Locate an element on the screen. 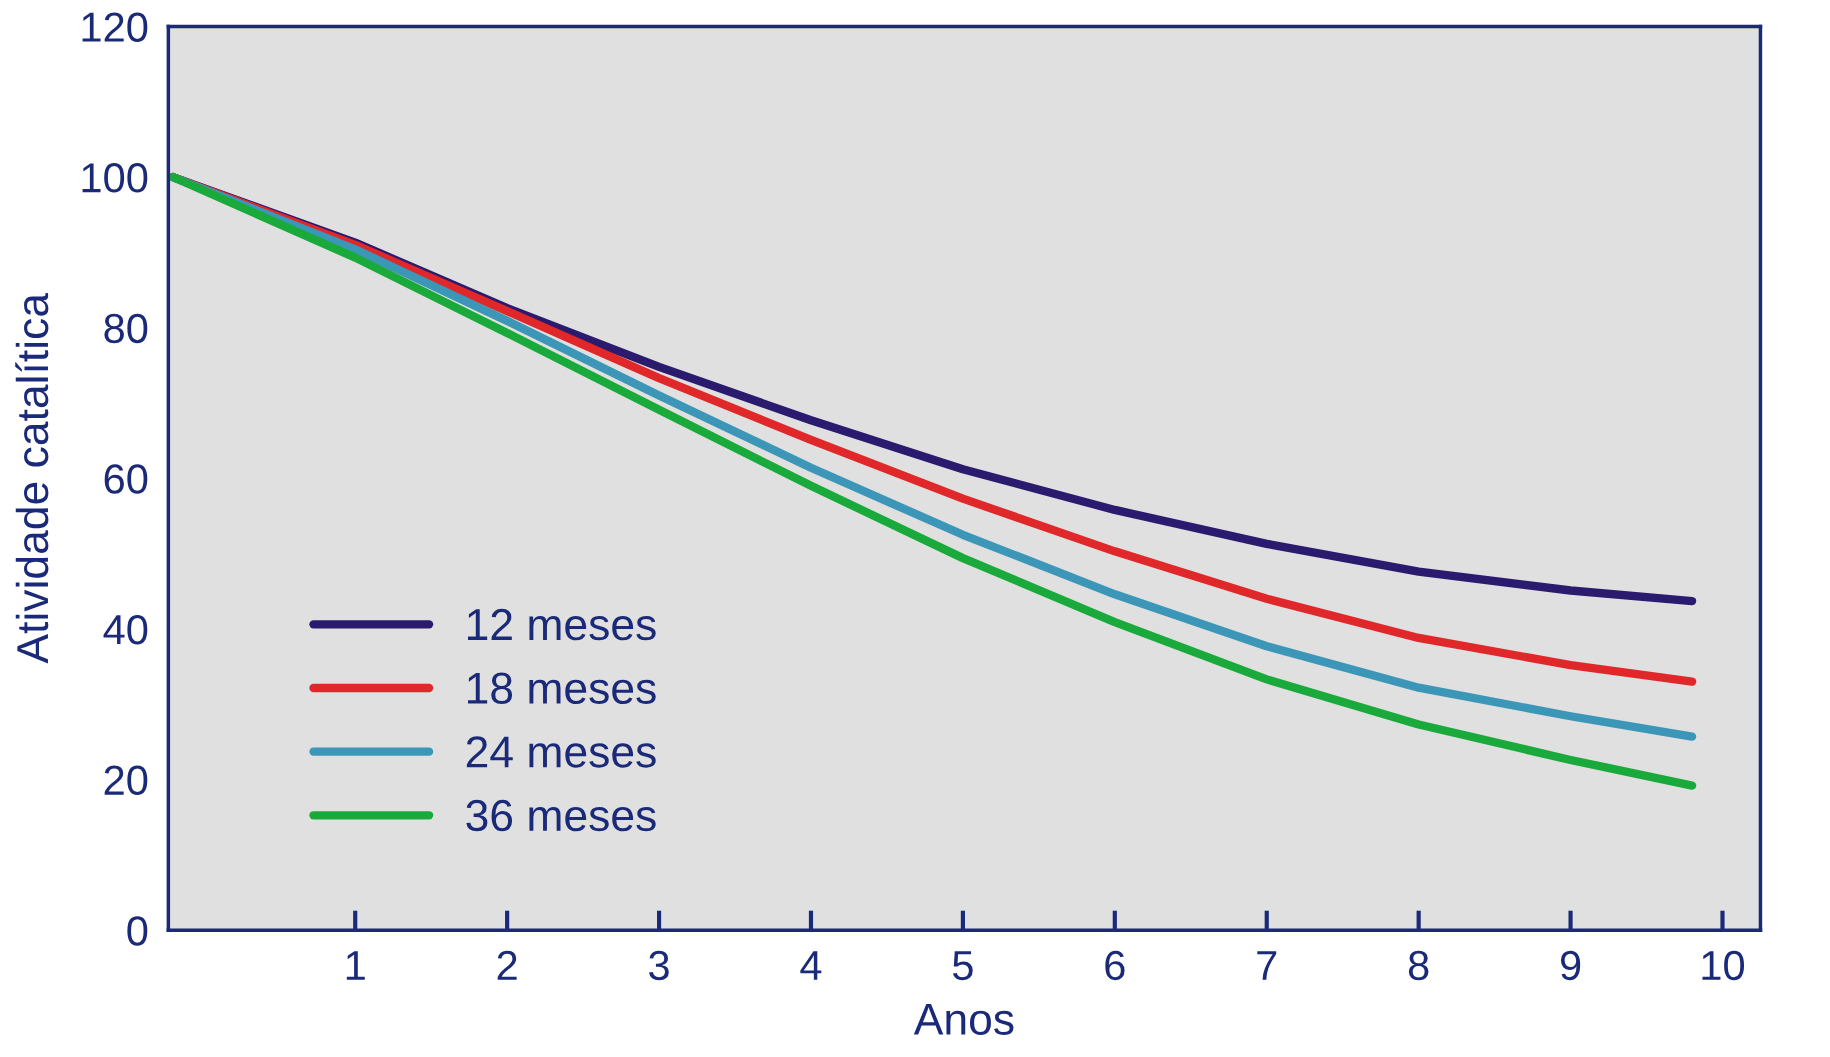 The width and height of the screenshot is (1830, 1057). x-tick-label: 4 is located at coordinates (811, 965).